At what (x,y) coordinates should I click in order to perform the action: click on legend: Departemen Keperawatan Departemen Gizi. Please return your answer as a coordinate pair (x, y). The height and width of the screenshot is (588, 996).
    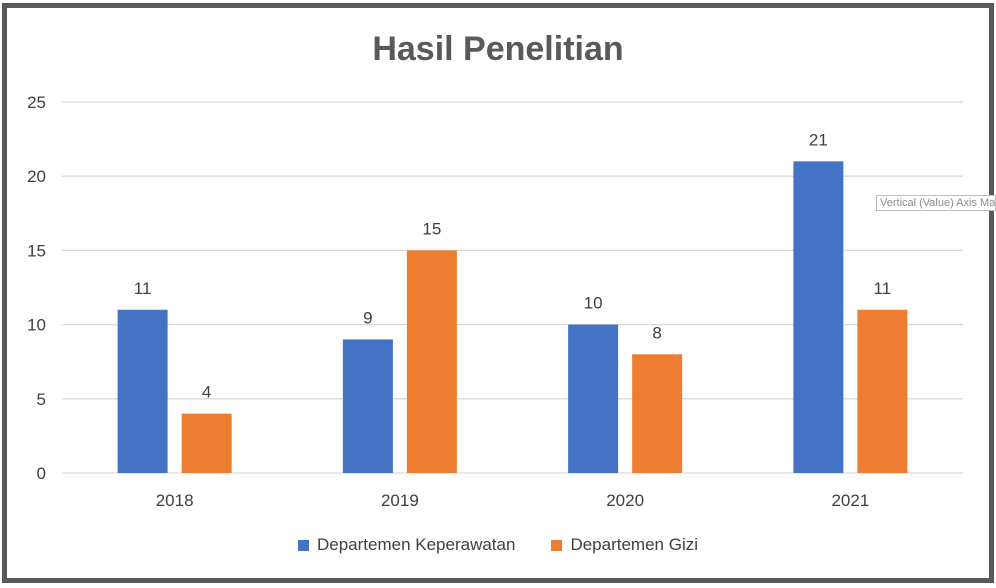
    Looking at the image, I should click on (498, 545).